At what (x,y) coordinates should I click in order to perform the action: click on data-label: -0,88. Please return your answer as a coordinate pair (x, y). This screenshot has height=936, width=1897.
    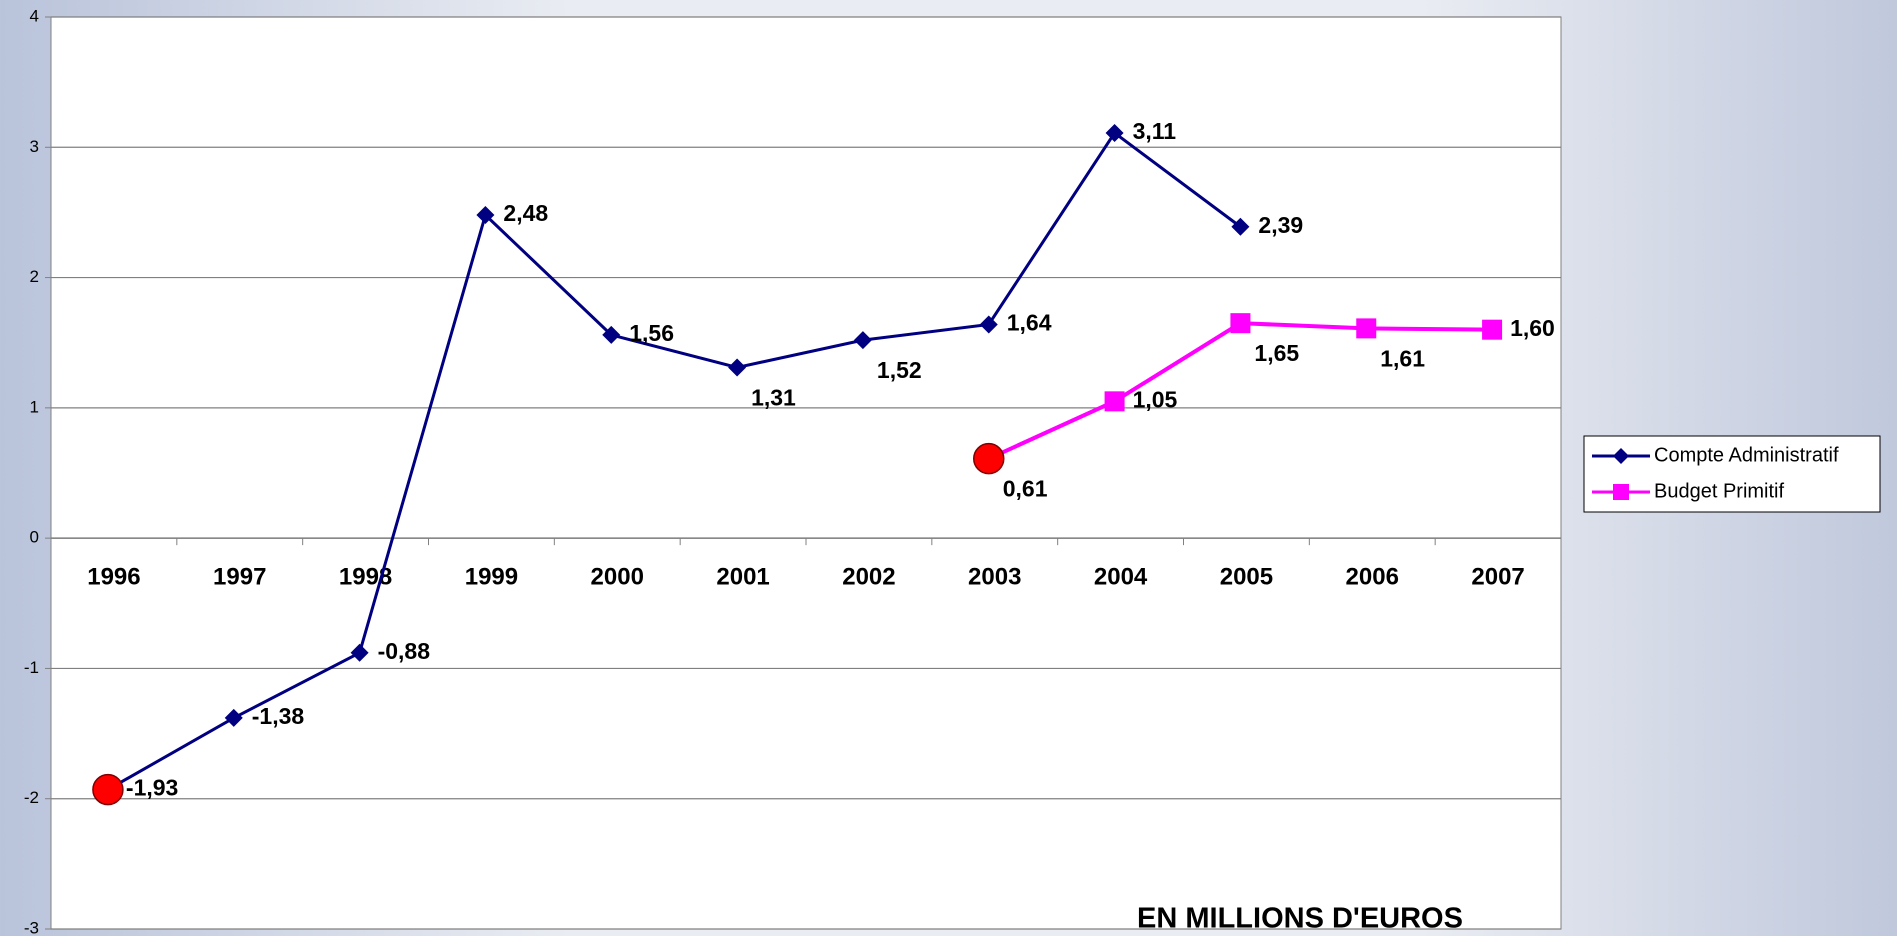
    Looking at the image, I should click on (404, 651).